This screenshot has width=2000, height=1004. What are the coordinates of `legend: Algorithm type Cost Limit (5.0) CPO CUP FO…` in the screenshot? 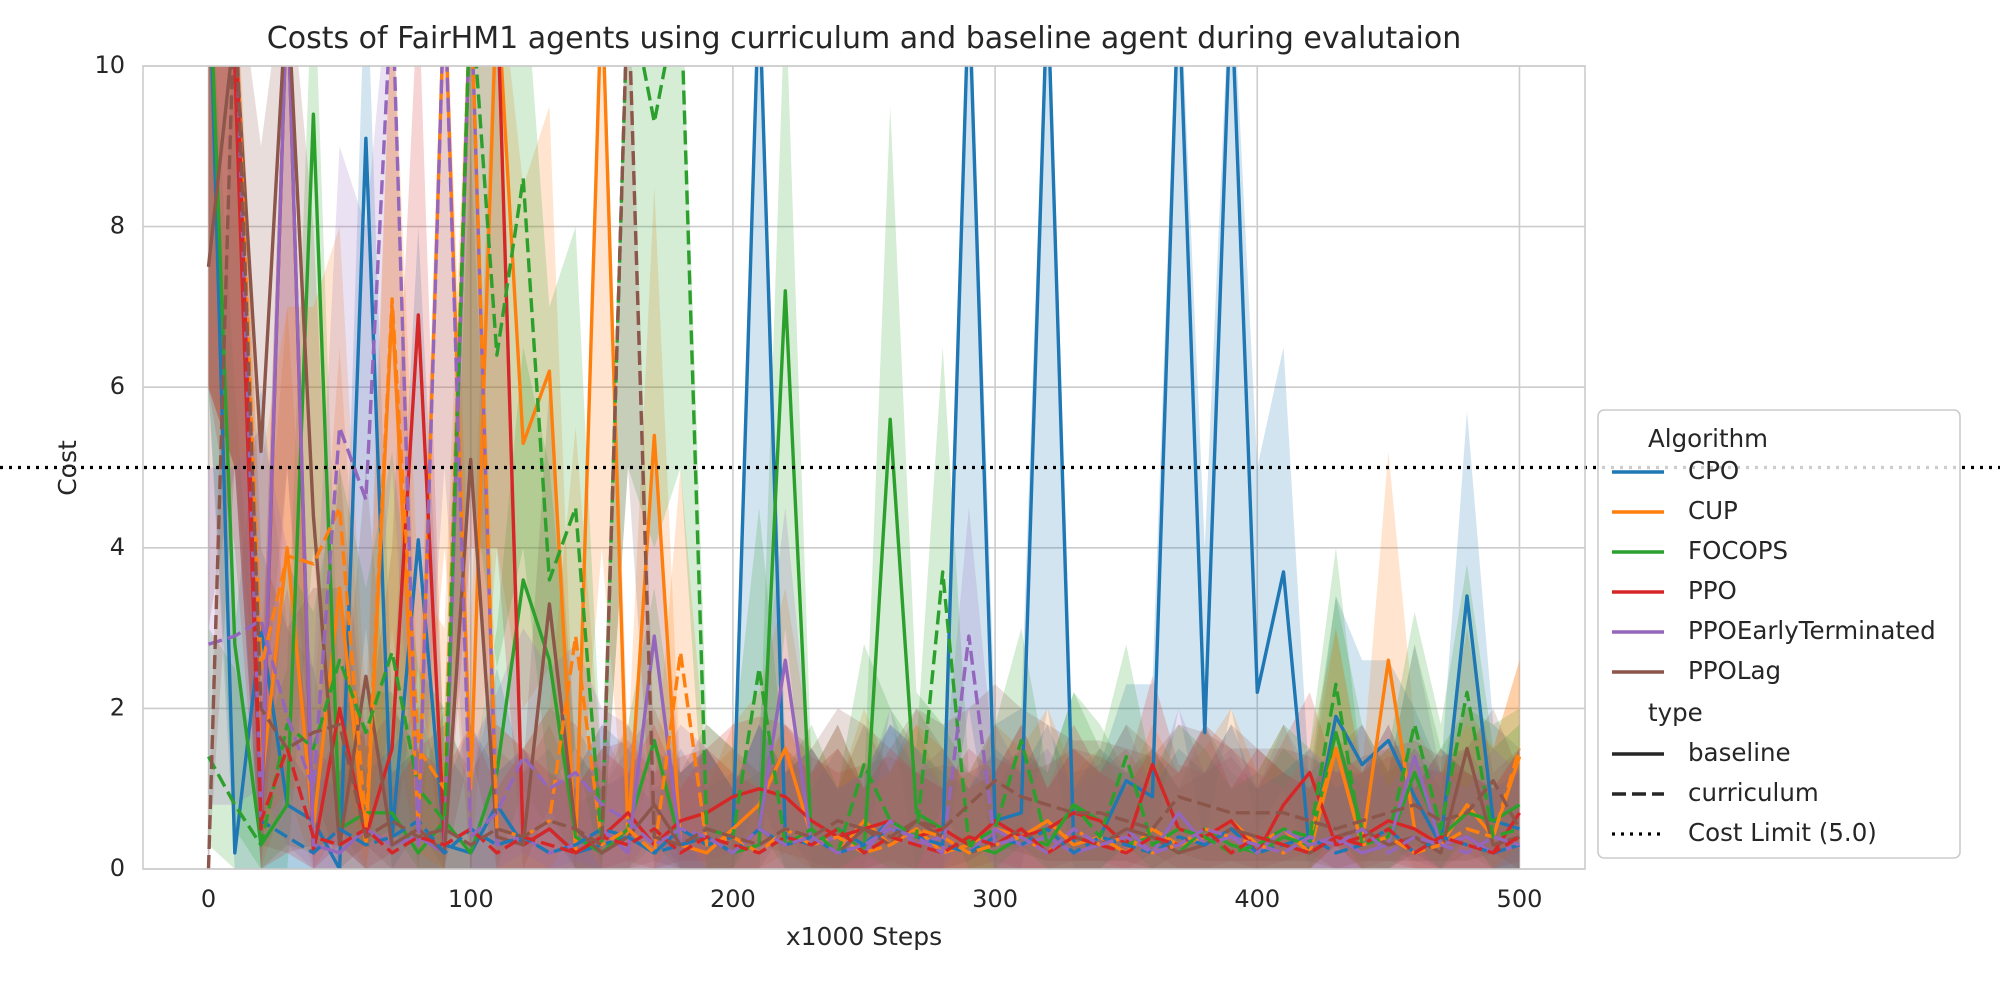 It's located at (1779, 634).